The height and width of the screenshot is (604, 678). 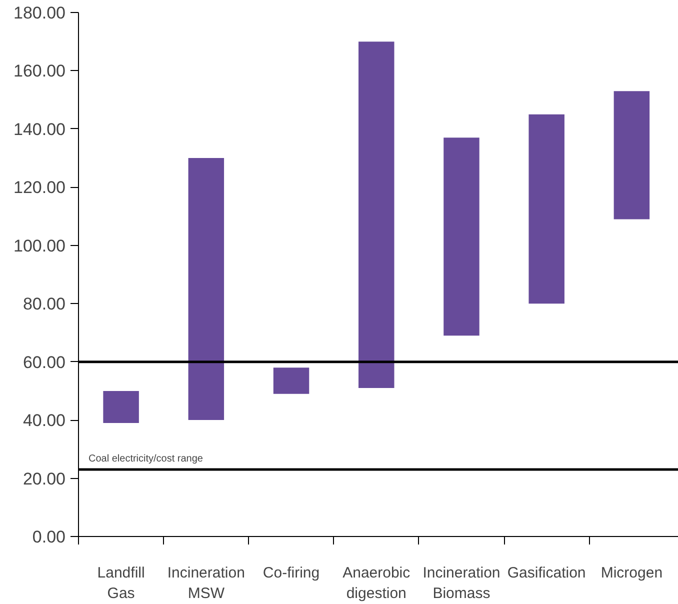 What do you see at coordinates (44, 362) in the screenshot?
I see `y-tick-label: 60.00` at bounding box center [44, 362].